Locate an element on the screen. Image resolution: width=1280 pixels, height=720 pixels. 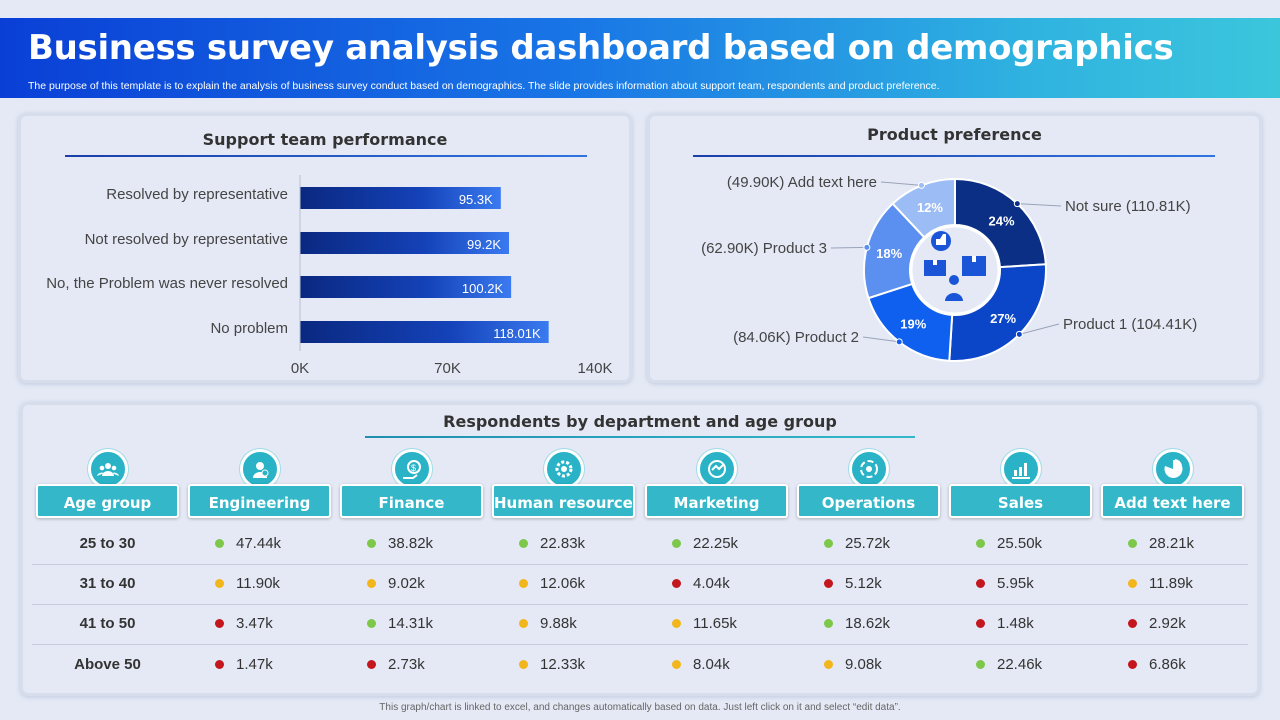
finance-icon: $ is located at coordinates (412, 469).